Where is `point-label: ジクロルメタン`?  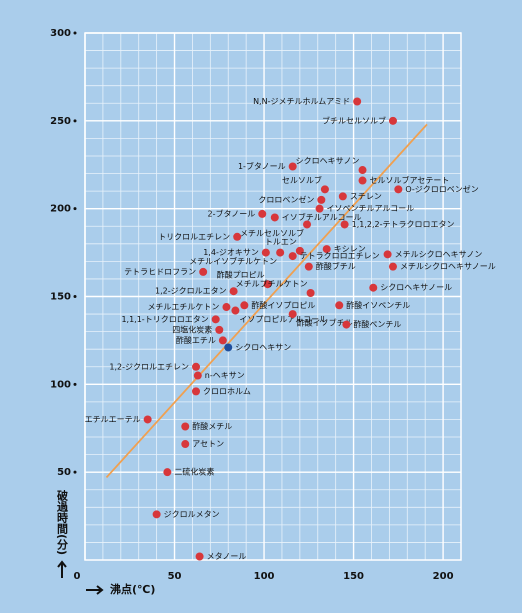 point-label: ジクロルメタン is located at coordinates (192, 514).